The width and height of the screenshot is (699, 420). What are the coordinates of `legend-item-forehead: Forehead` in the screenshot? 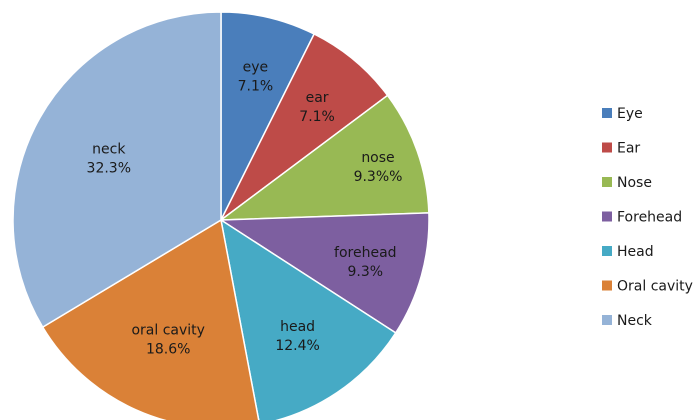 It's located at (642, 218).